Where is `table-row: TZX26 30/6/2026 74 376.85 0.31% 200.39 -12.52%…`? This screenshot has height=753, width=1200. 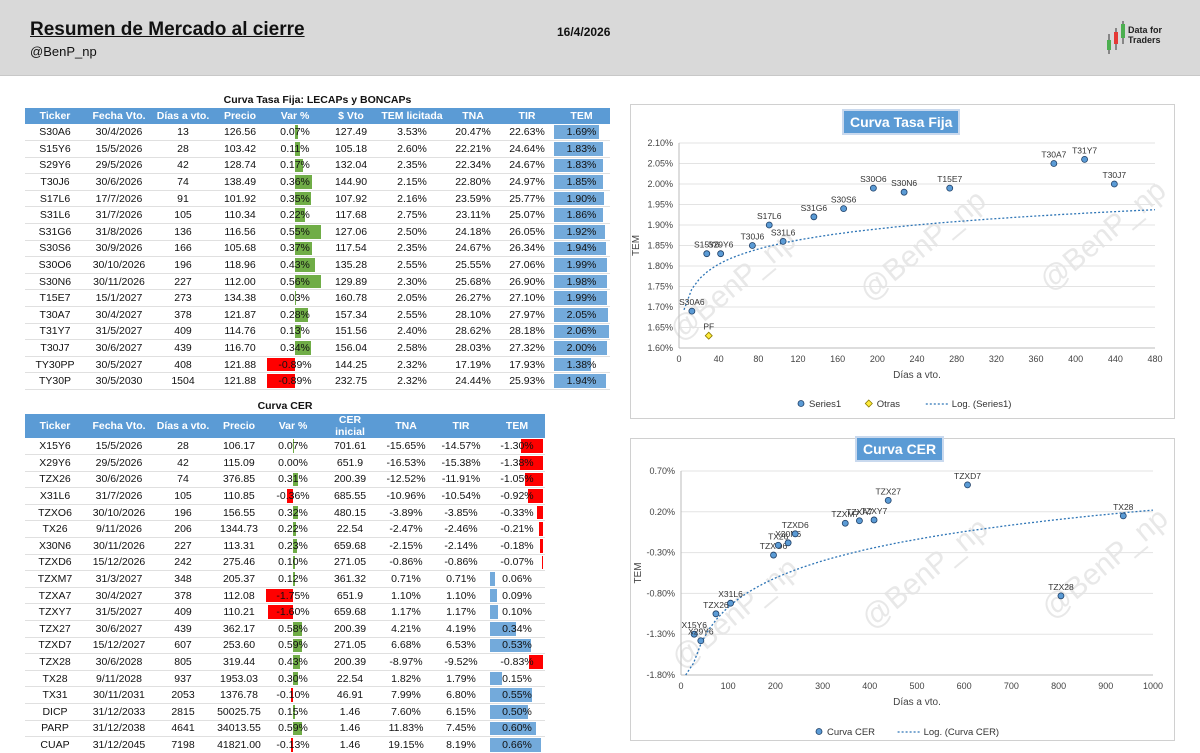
table-row: TZX26 30/6/2026 74 376.85 0.31% 200.39 -12.52%… is located at coordinates (285, 480).